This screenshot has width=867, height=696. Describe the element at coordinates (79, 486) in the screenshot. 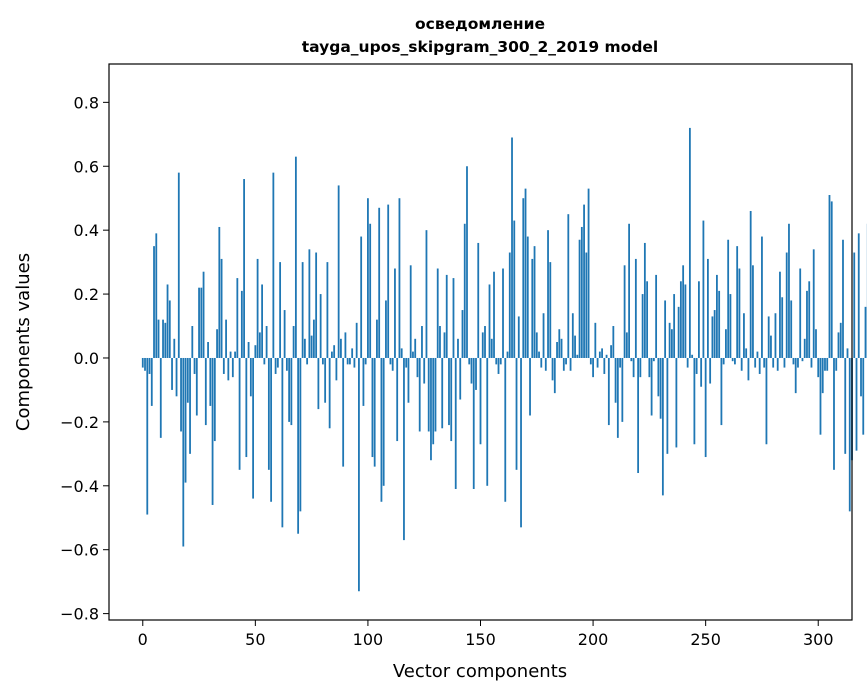

I see `y-tick-label: −0.4` at that location.